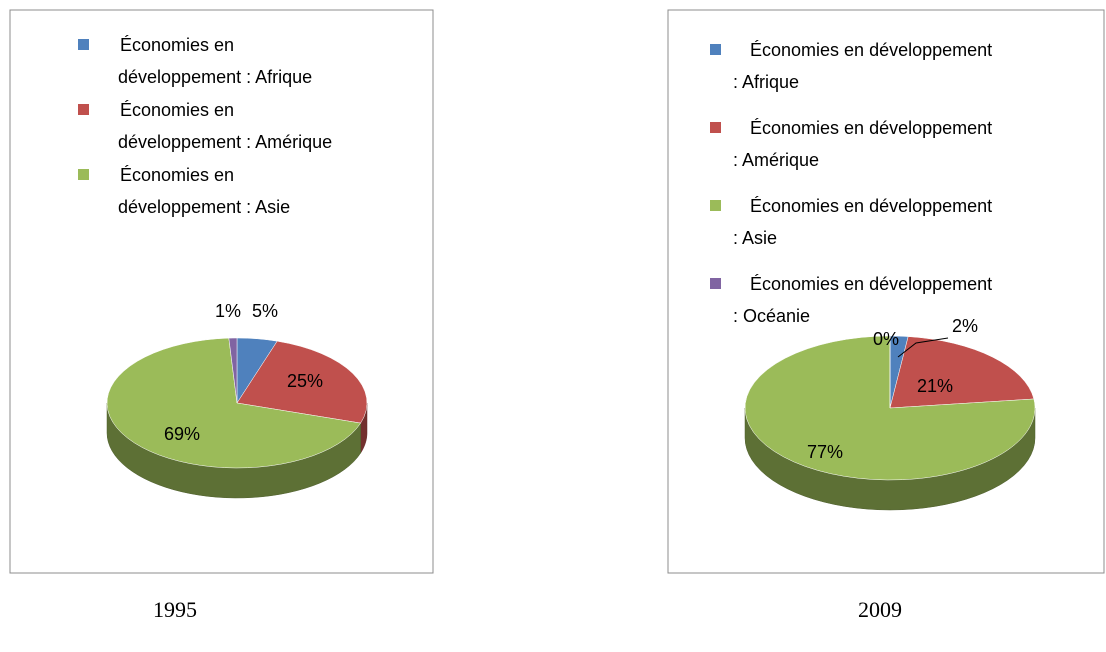 The height and width of the screenshot is (652, 1106). What do you see at coordinates (935, 386) in the screenshot?
I see `data-label: 21%` at bounding box center [935, 386].